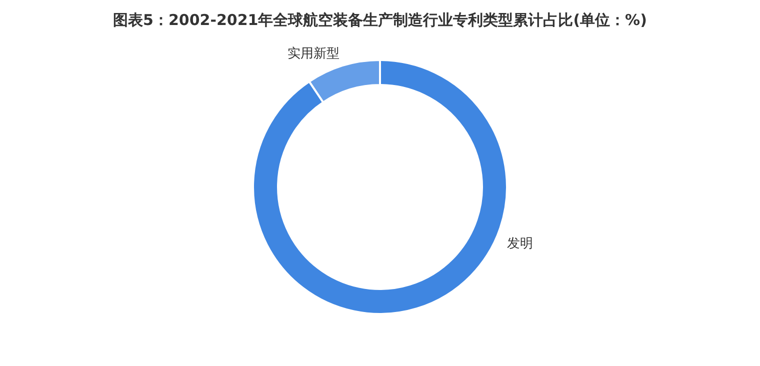 This screenshot has height=366, width=760. I want to click on slice-label: 实用新型, so click(314, 54).